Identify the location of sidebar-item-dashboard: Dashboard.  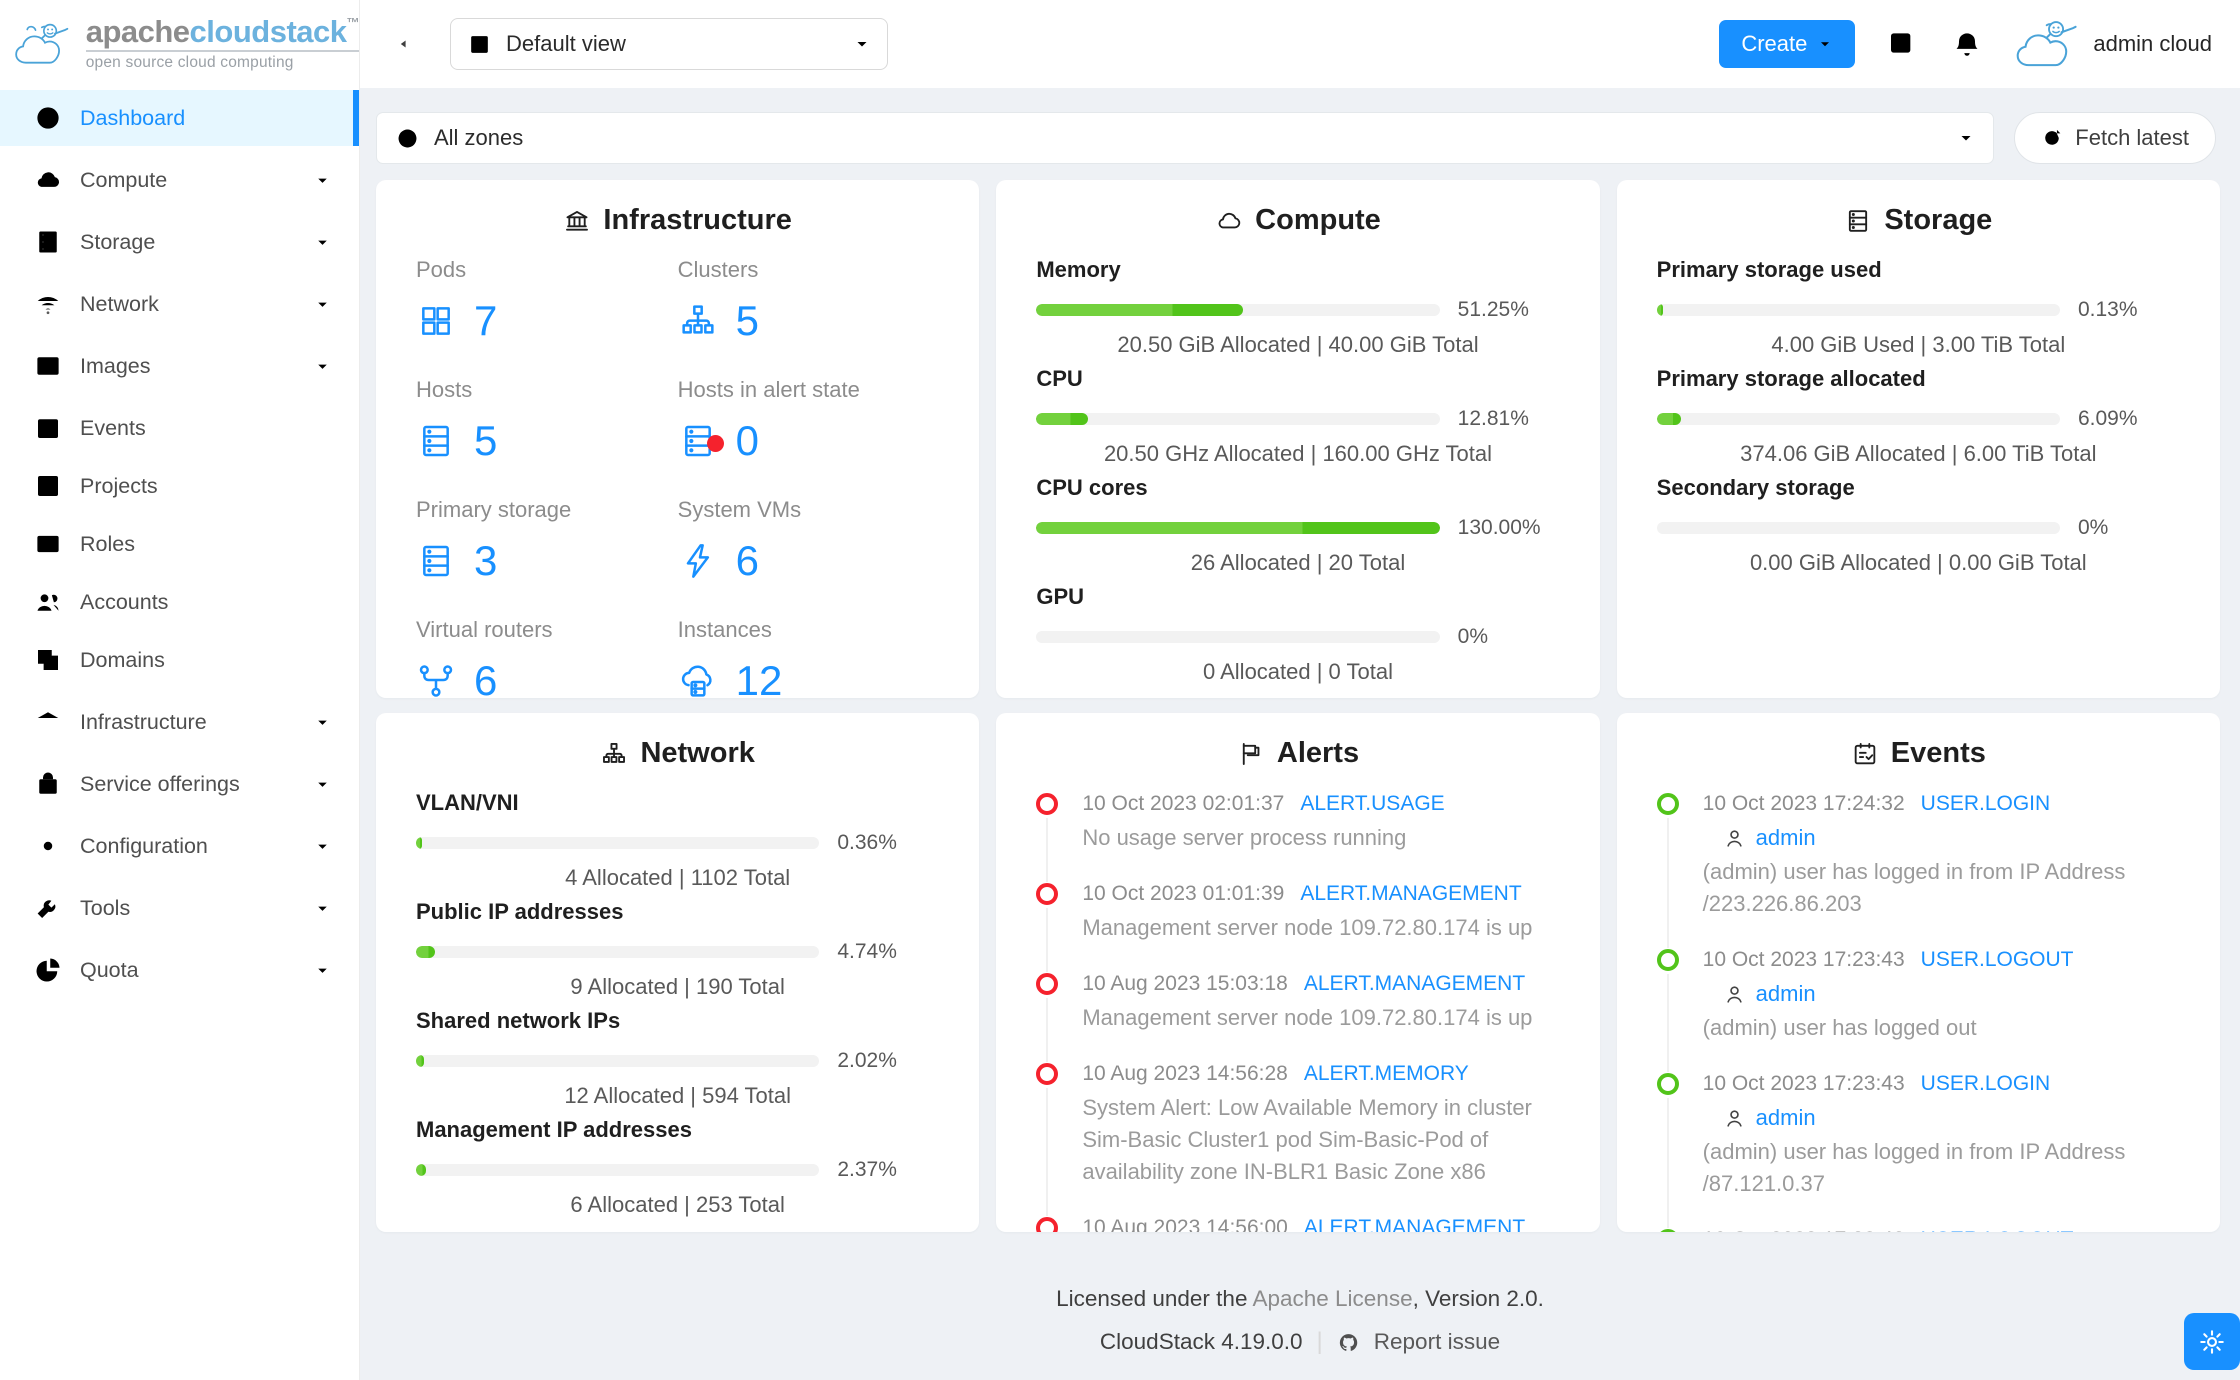
(179, 118).